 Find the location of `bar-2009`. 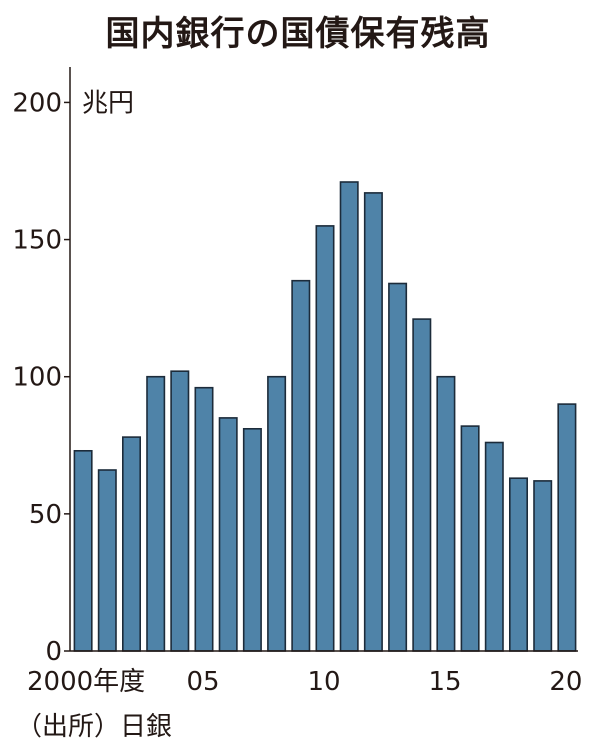

bar-2009 is located at coordinates (301, 465).